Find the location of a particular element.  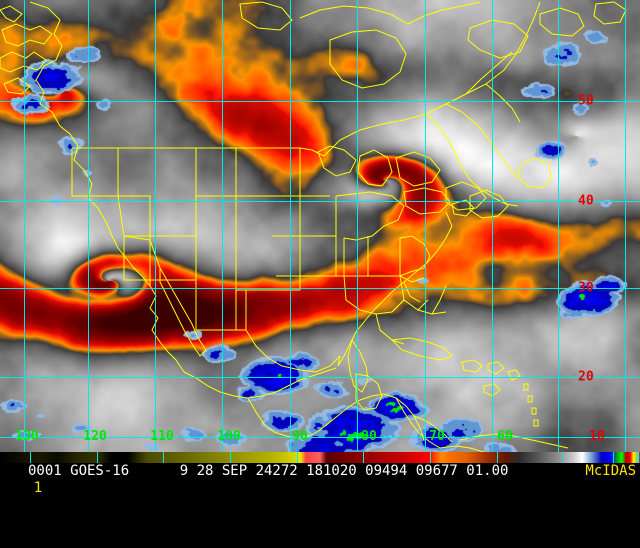

lead-digit: 1 is located at coordinates (38, 488).